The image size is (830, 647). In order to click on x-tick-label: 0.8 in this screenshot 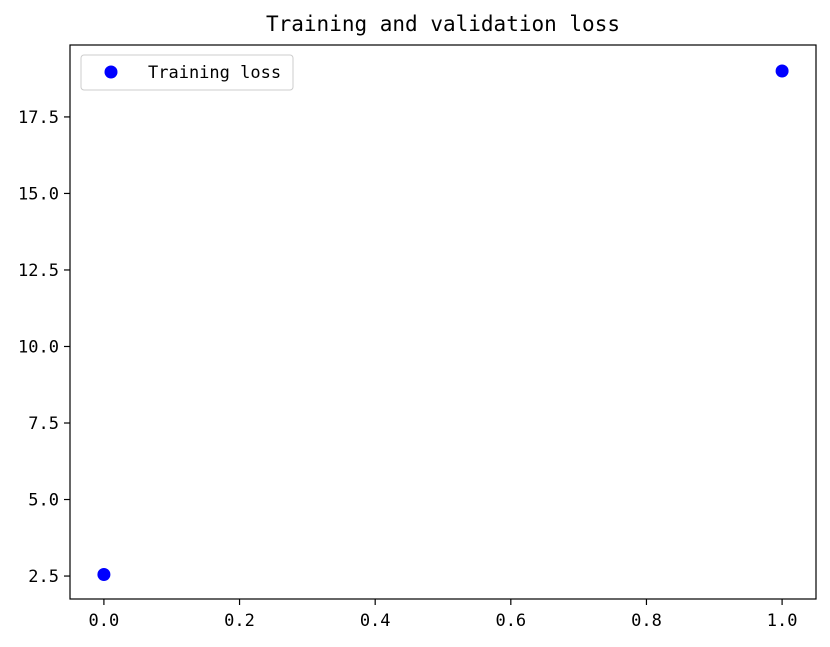, I will do `click(646, 621)`.